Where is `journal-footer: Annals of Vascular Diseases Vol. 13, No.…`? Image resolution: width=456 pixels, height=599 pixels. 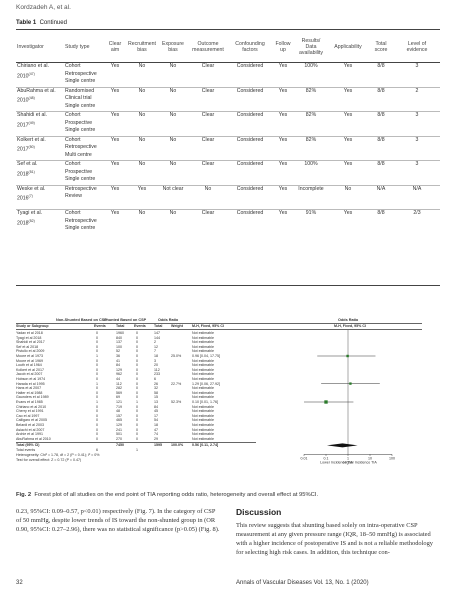 journal-footer: Annals of Vascular Diseases Vol. 13, No.… is located at coordinates (302, 583).